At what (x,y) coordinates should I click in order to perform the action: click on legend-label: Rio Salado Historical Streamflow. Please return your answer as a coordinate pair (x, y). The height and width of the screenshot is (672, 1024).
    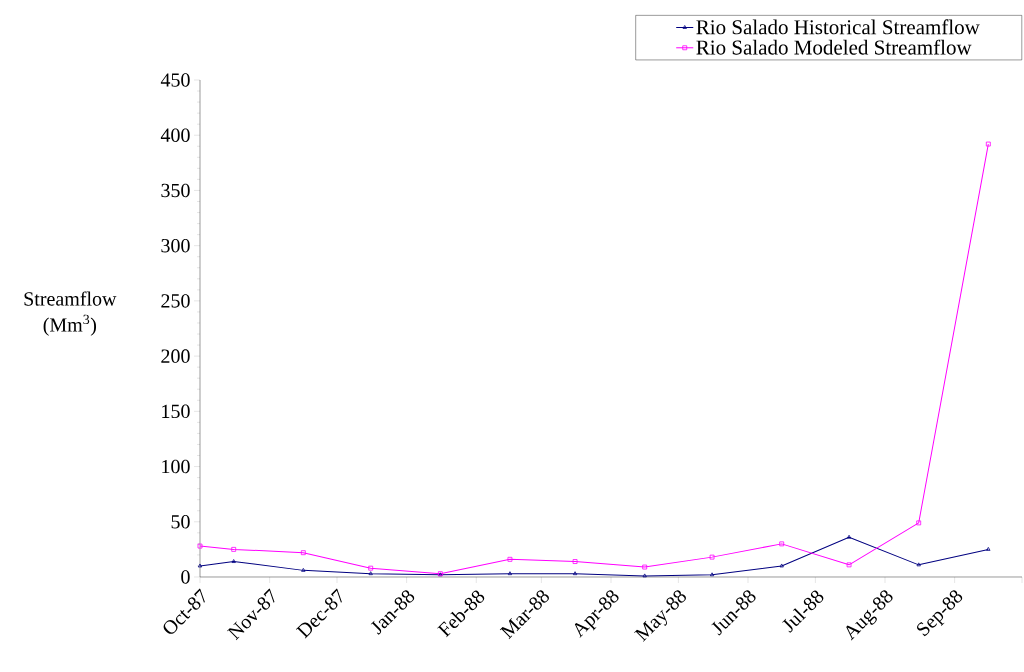
    Looking at the image, I should click on (838, 27).